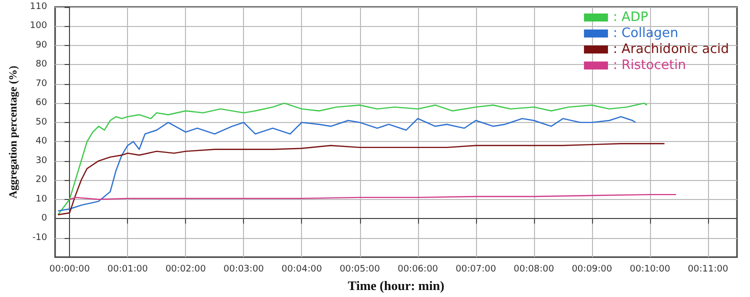 The height and width of the screenshot is (297, 750). I want to click on x-tick-label: 00:01:00, so click(127, 269).